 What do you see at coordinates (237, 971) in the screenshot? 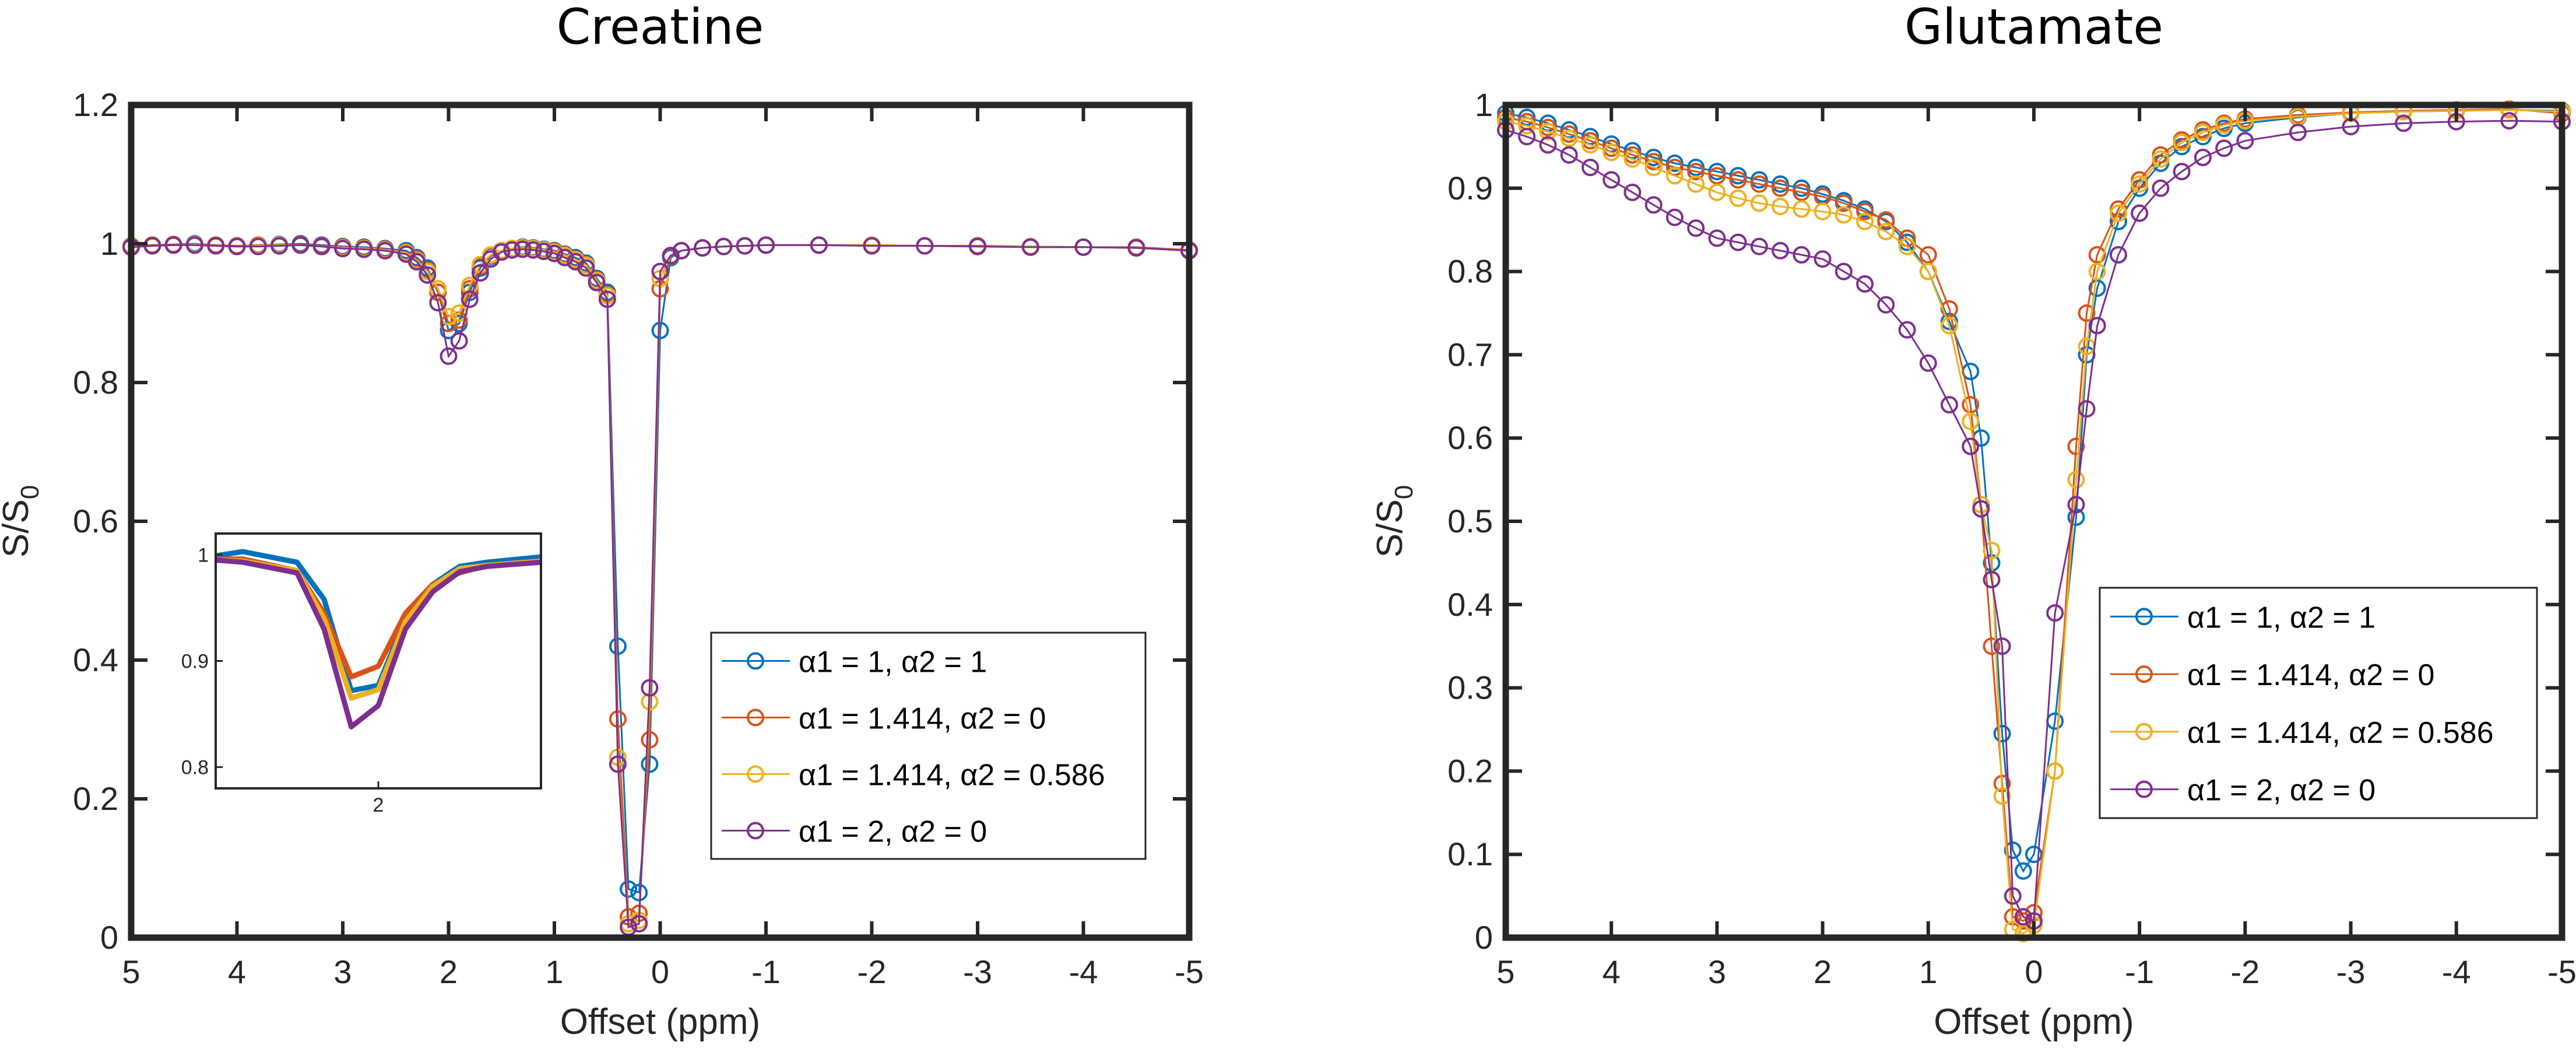
I see `x-tick-label: 4` at bounding box center [237, 971].